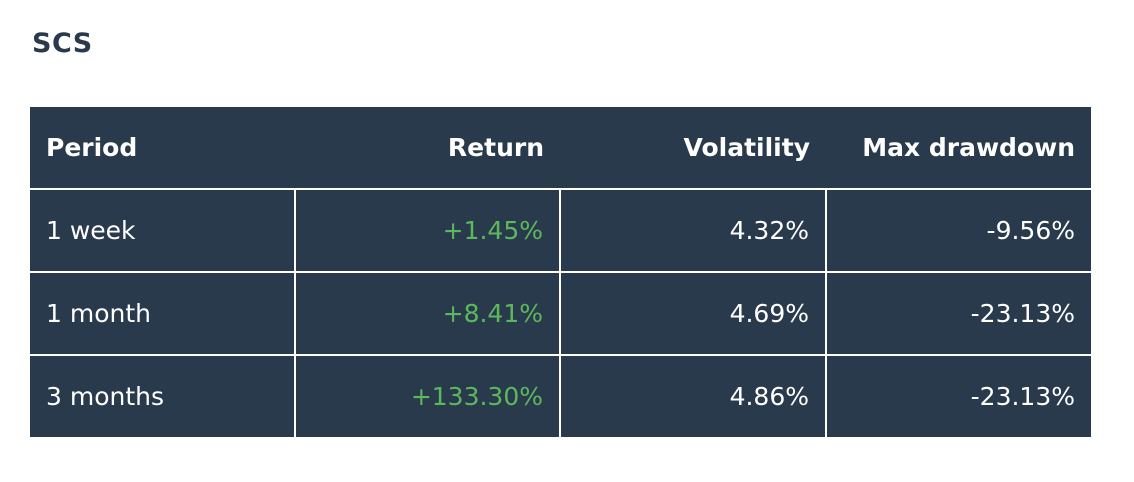 The height and width of the screenshot is (482, 1134). What do you see at coordinates (693, 313) in the screenshot?
I see `cell-volatility: 4.69%` at bounding box center [693, 313].